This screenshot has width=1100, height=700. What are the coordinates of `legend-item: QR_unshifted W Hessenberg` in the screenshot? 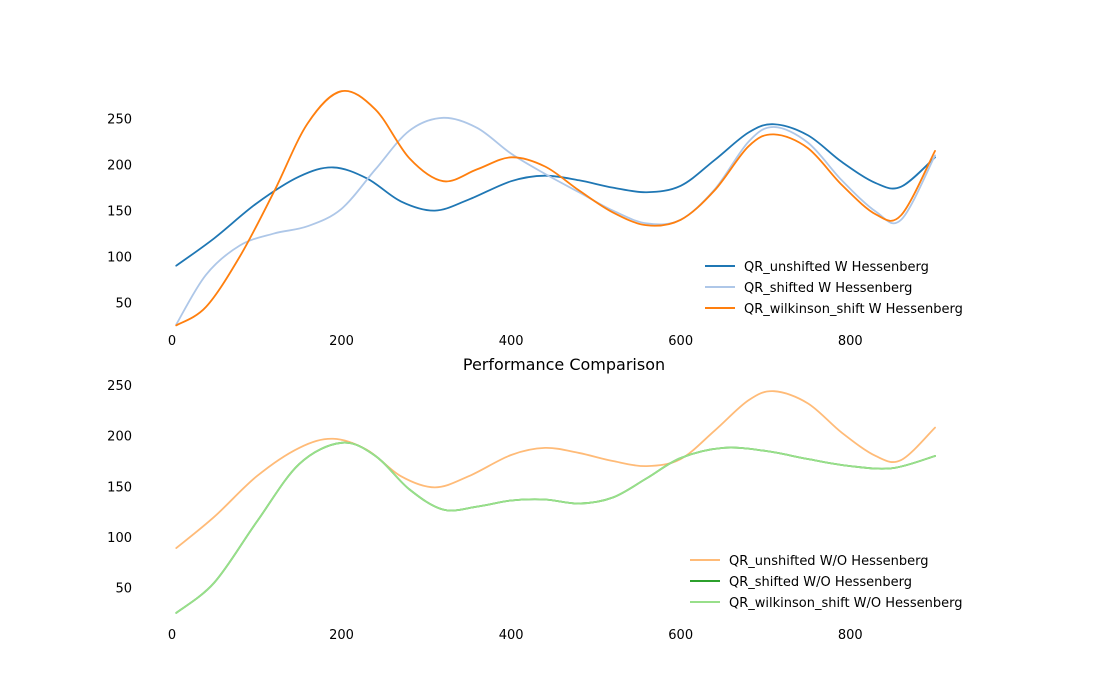 It's located at (817, 267).